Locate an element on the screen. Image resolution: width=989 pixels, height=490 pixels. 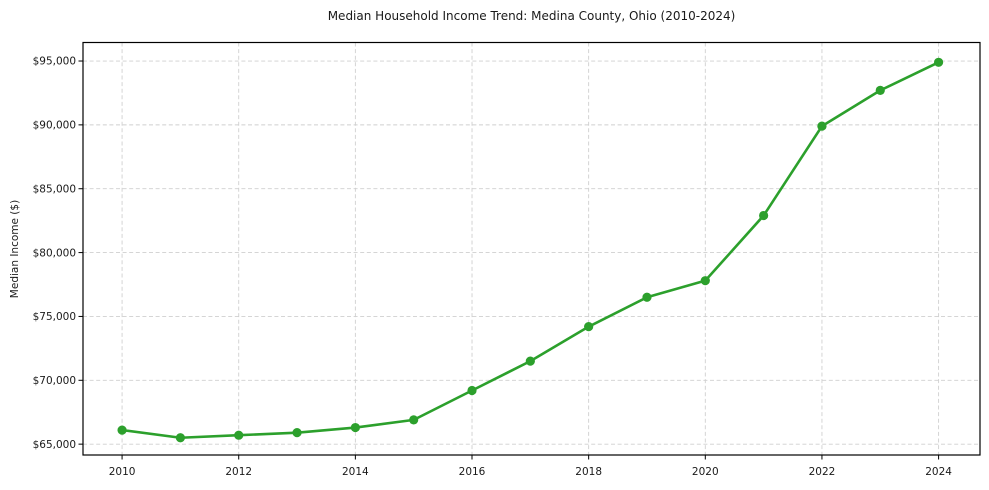
x-tick-label: 2014 is located at coordinates (355, 472).